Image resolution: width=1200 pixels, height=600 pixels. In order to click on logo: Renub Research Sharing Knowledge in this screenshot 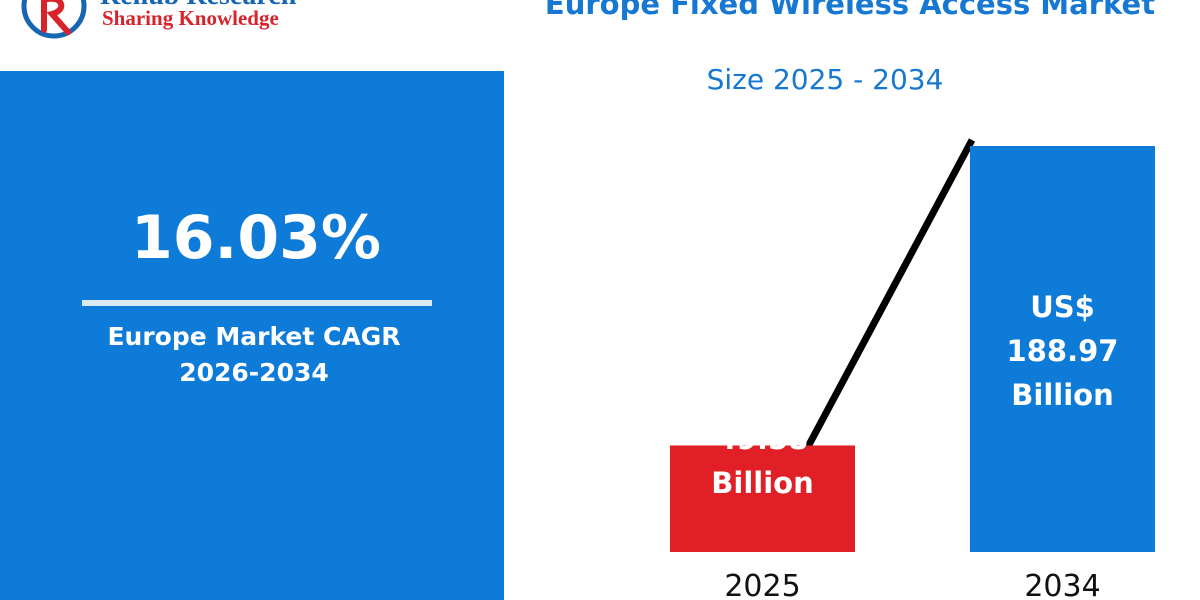, I will do `click(200, 22)`.